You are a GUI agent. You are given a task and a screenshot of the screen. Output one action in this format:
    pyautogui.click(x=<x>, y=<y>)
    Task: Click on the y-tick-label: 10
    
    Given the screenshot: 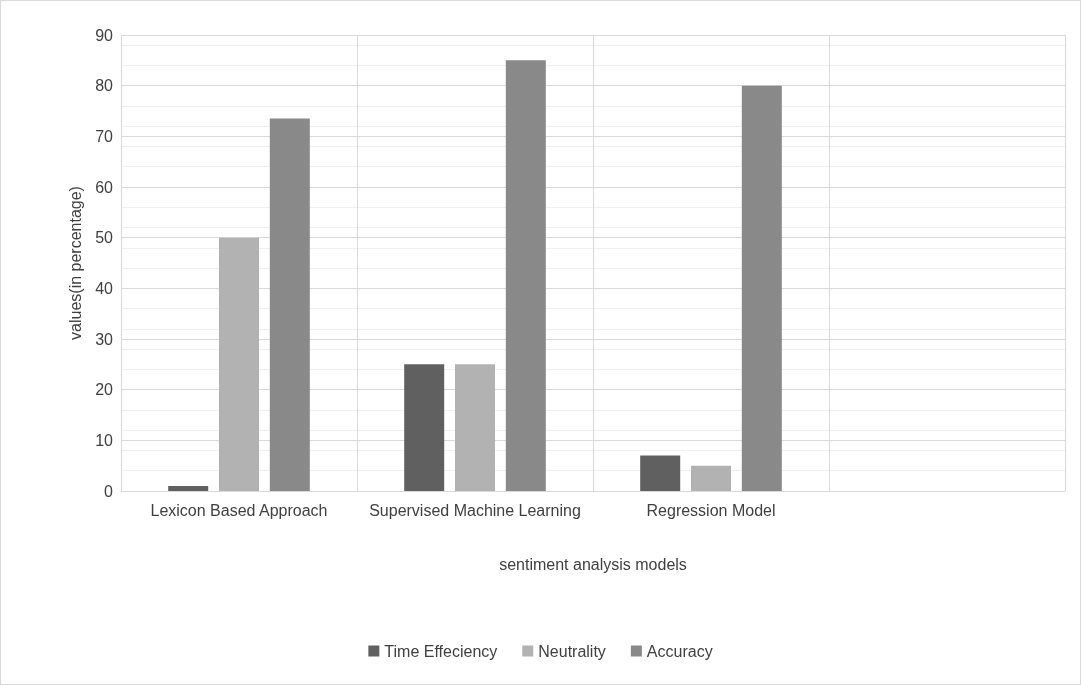 What is the action you would take?
    pyautogui.click(x=104, y=440)
    